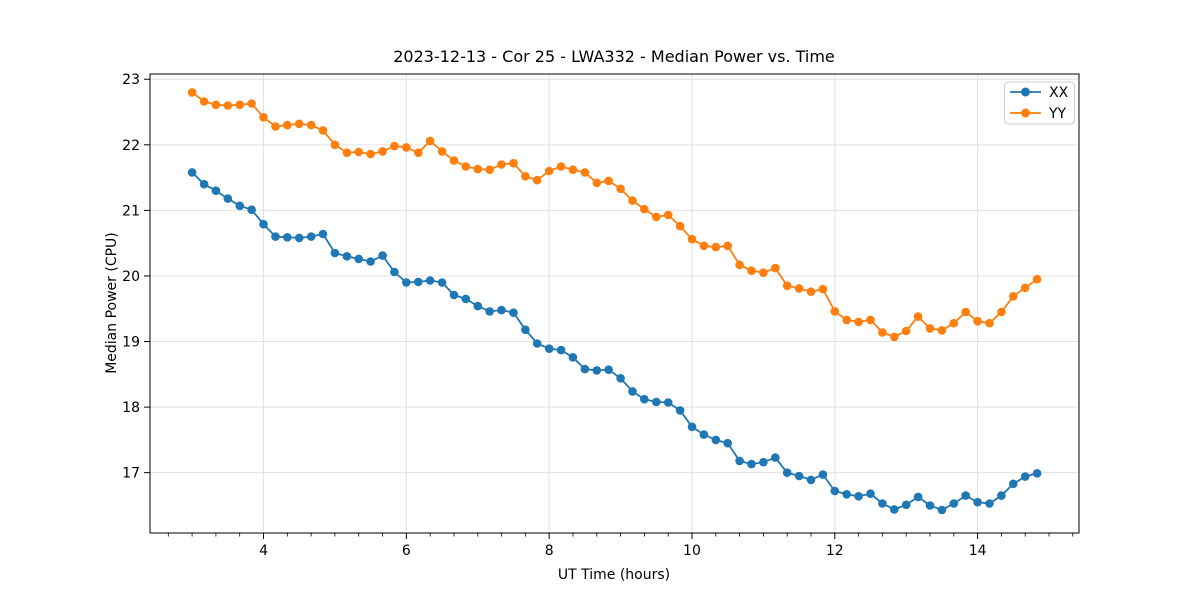  I want to click on y-axis-label: Median Power (CPU), so click(112, 303).